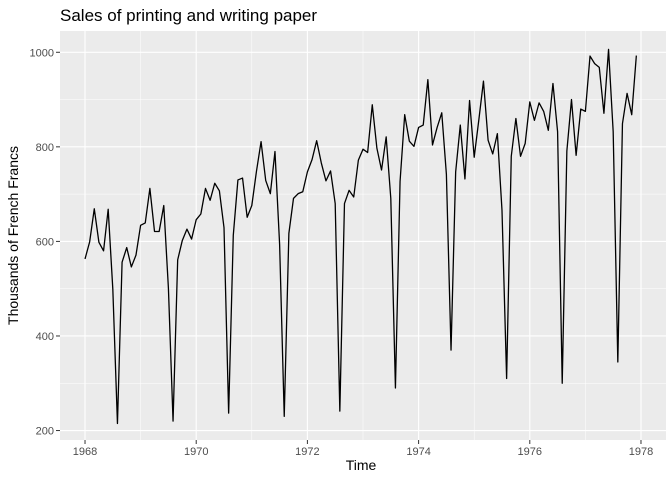 This screenshot has height=480, width=672. I want to click on x-tick-label: 1976, so click(530, 452).